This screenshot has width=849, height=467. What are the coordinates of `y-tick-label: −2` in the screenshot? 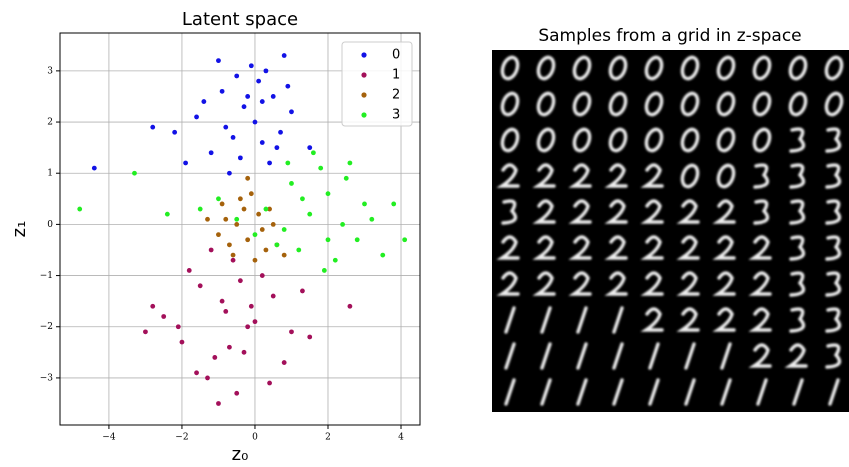 It's located at (46, 327).